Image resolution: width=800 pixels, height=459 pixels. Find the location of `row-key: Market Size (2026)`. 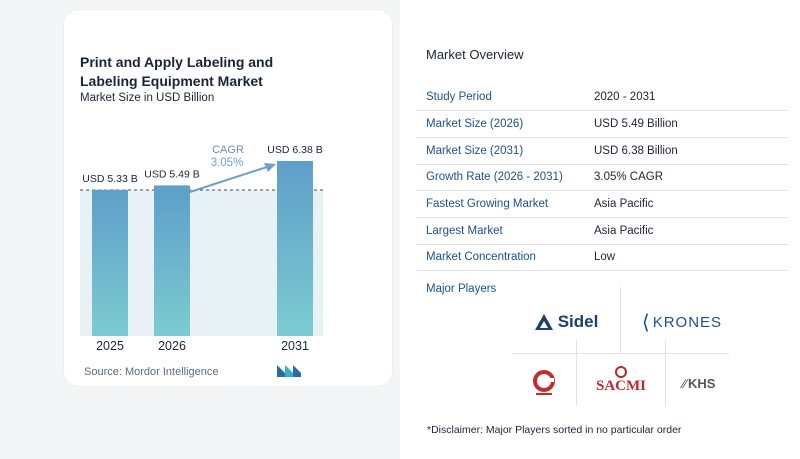

row-key: Market Size (2026) is located at coordinates (500, 124).